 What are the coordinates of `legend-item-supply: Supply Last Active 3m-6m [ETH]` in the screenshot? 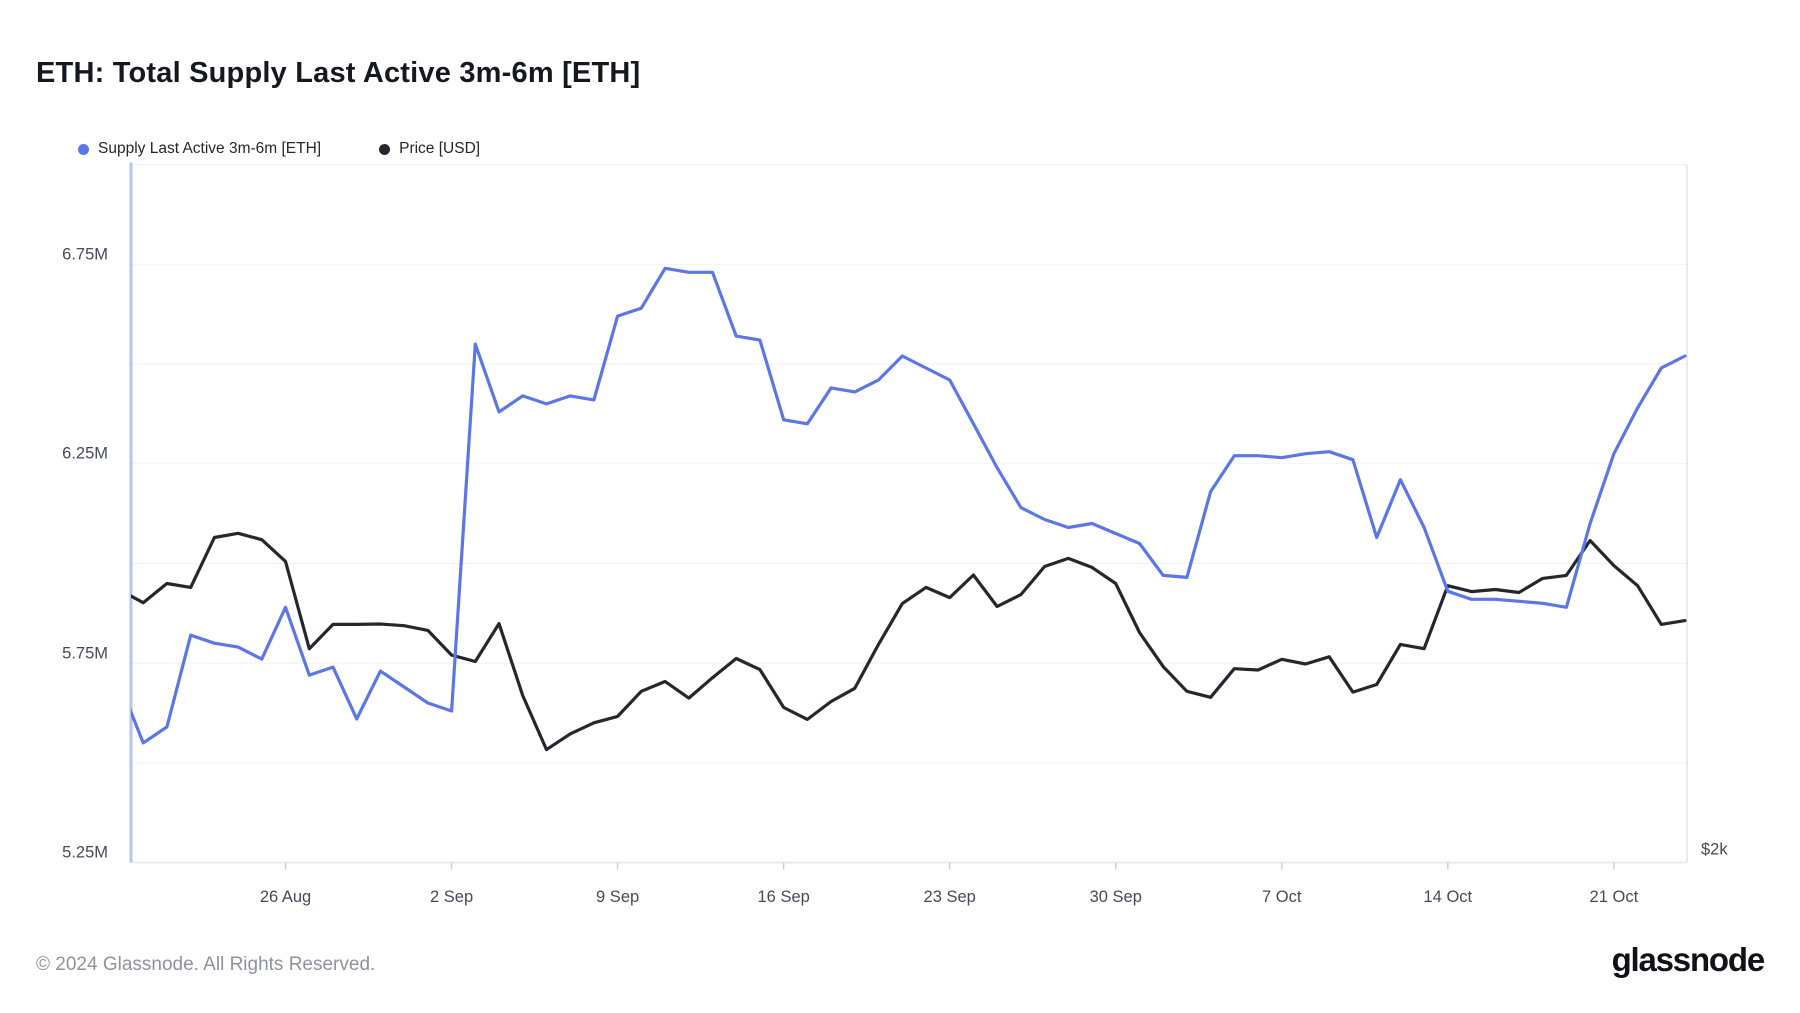 It's located at (199, 149).